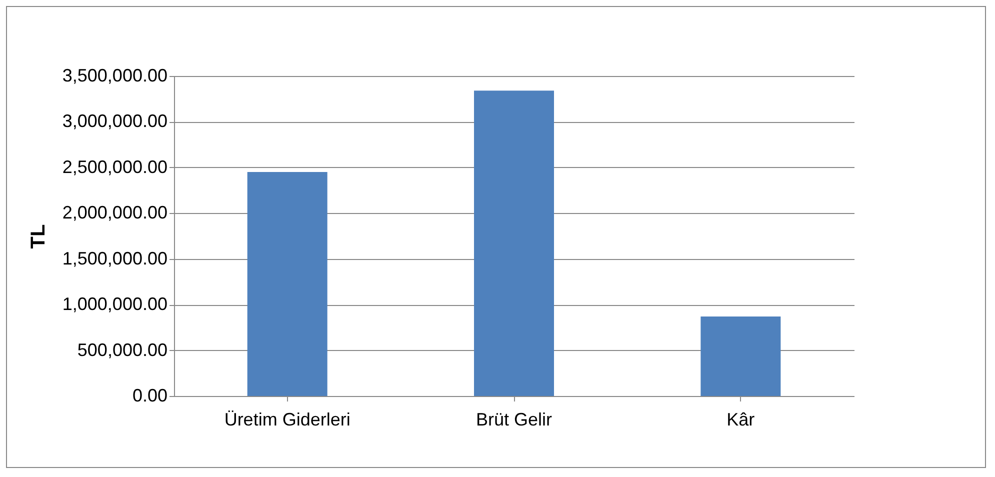 This screenshot has width=995, height=477. Describe the element at coordinates (287, 420) in the screenshot. I see `x-tick-label: Üretim Giderleri` at that location.